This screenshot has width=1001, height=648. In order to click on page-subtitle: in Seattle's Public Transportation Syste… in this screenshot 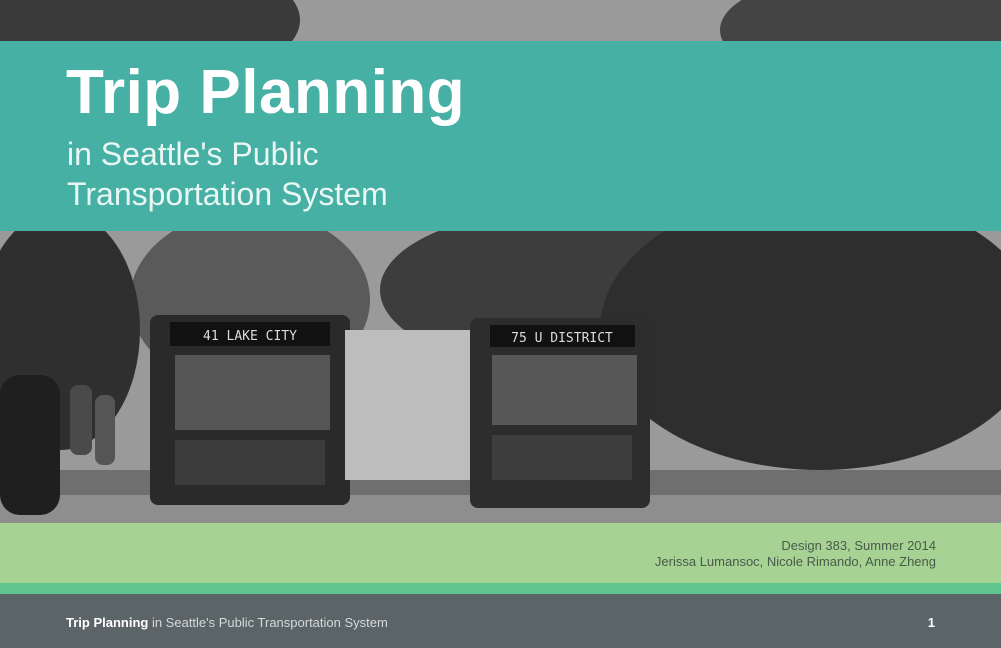, I will do `click(317, 174)`.